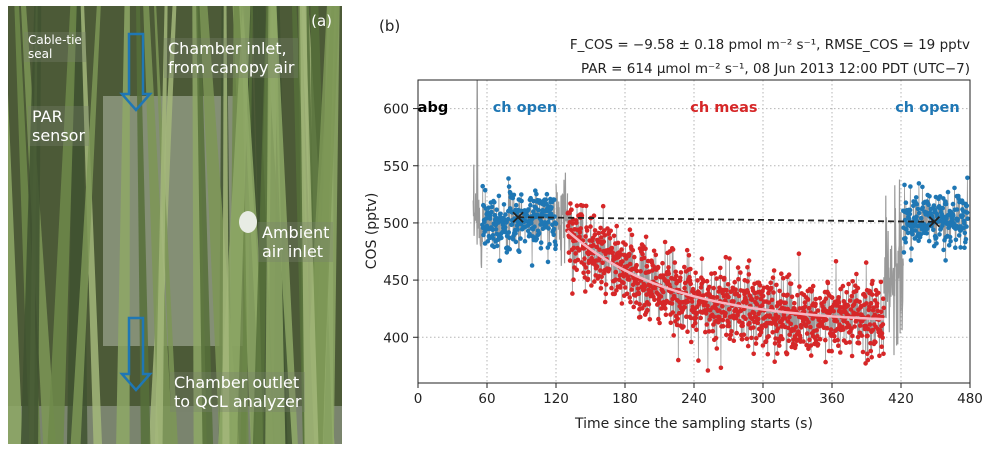  What do you see at coordinates (723, 108) in the screenshot?
I see `phase-label: ch meas` at bounding box center [723, 108].